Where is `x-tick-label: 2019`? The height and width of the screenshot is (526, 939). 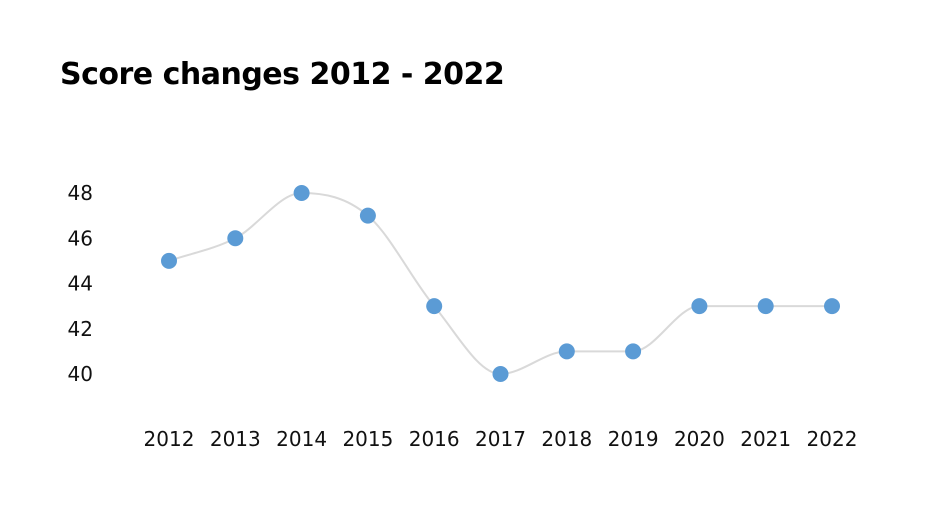
x-tick-label: 2019 is located at coordinates (633, 439).